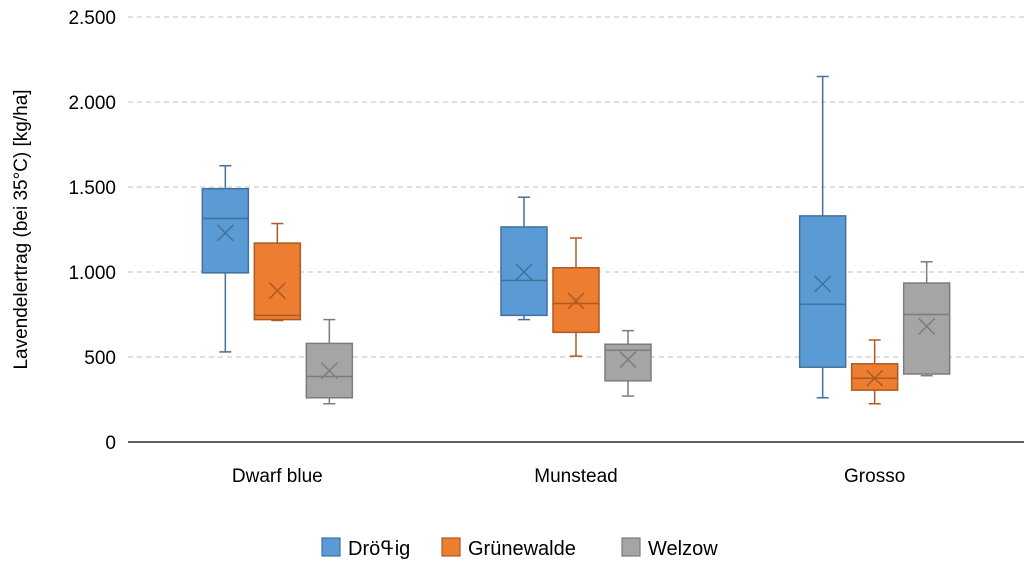  Describe the element at coordinates (575, 476) in the screenshot. I see `x-category-label: Munstead` at that location.